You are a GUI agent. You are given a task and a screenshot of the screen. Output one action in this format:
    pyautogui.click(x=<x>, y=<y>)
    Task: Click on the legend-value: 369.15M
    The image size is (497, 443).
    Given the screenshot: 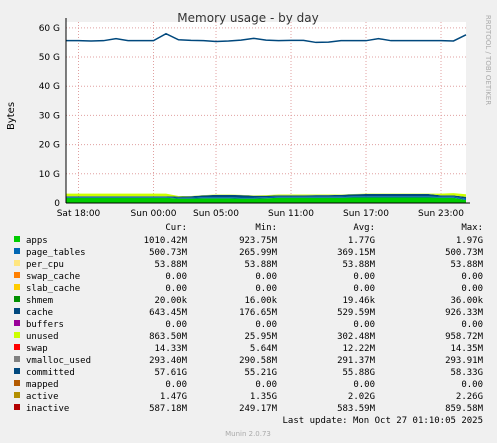 What is the action you would take?
    pyautogui.click(x=356, y=253)
    